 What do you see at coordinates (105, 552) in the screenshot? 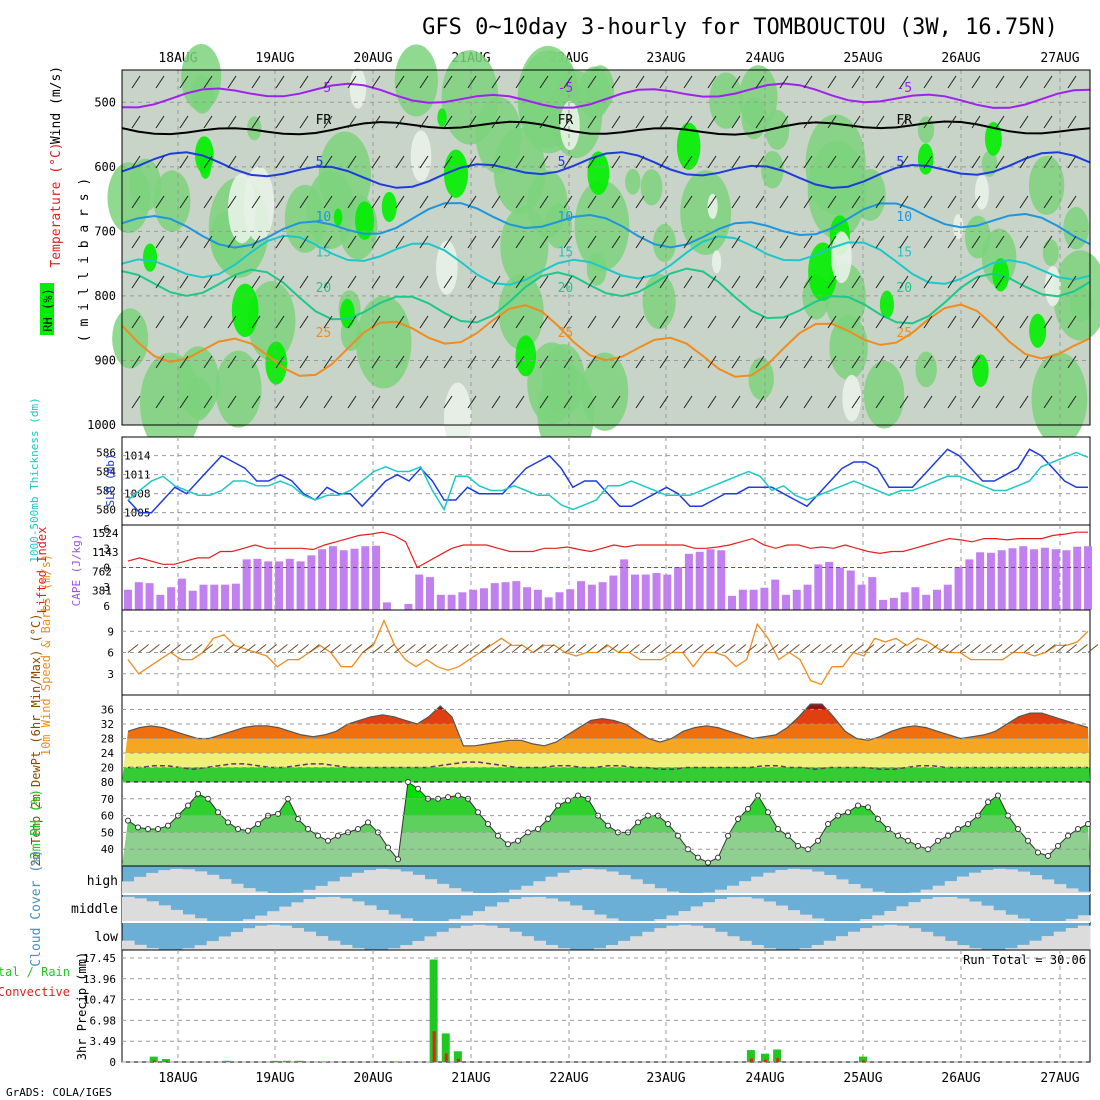
I see `y-tick-label: 1143` at bounding box center [105, 552].